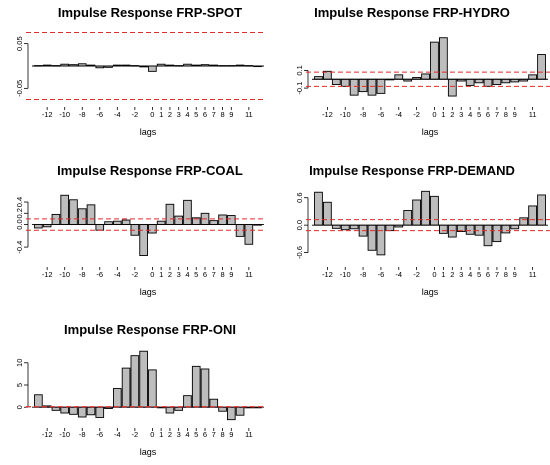  I want to click on y-tick-label: 0.1, so click(299, 70).